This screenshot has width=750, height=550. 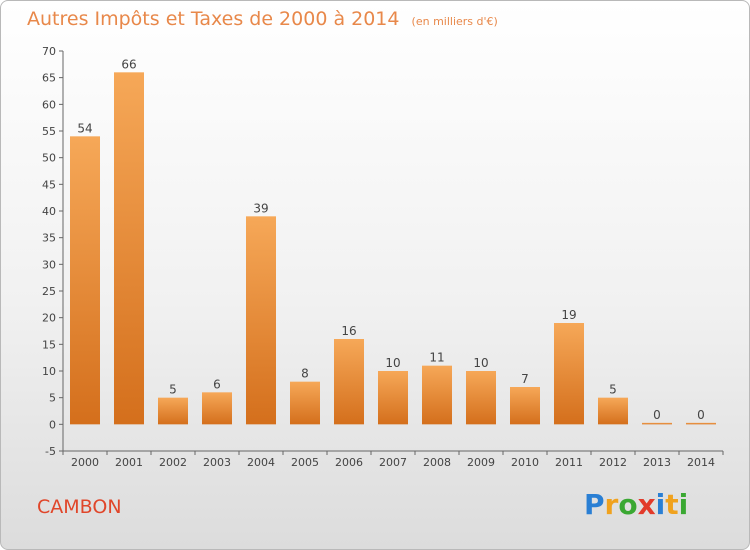 What do you see at coordinates (52, 398) in the screenshot?
I see `y-tick-label: 5` at bounding box center [52, 398].